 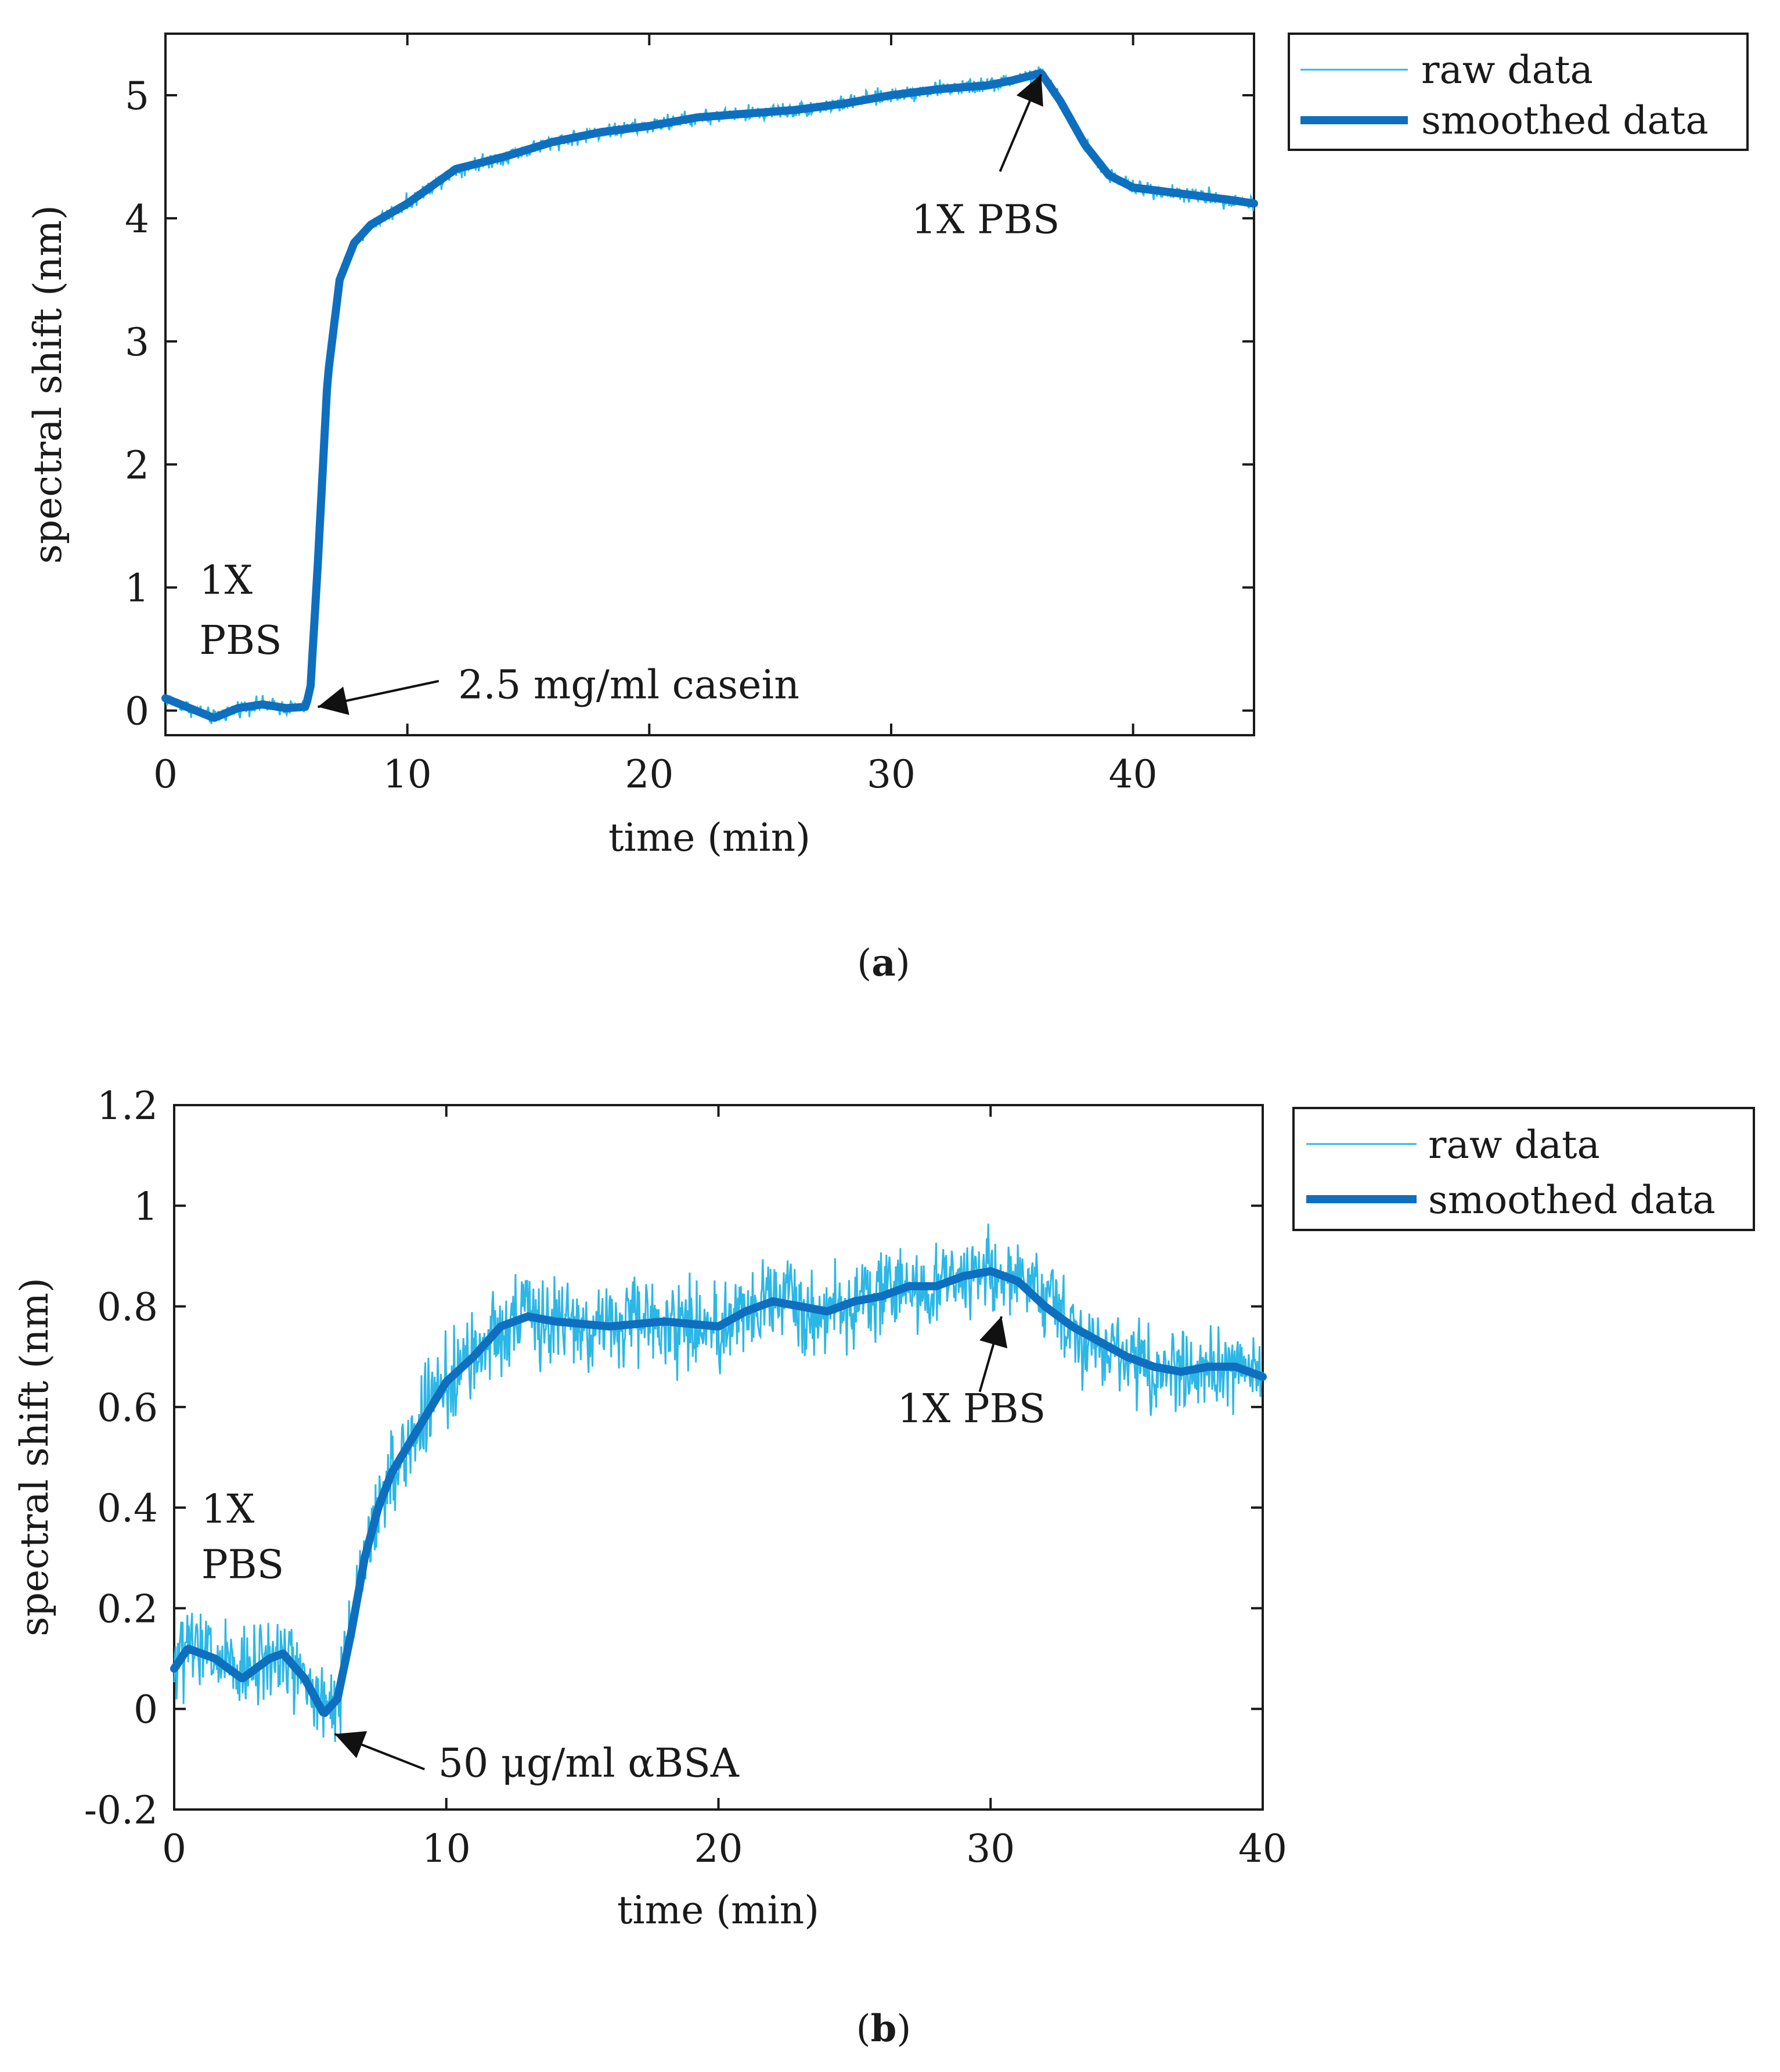 What do you see at coordinates (378, 697) in the screenshot?
I see `annotation-arrow-a-casein` at bounding box center [378, 697].